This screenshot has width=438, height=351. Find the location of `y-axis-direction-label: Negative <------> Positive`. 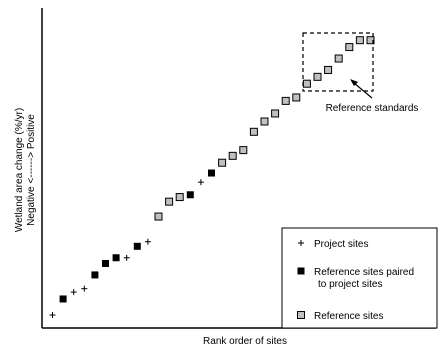

y-axis-direction-label: Negative <------> Positive is located at coordinates (31, 170).